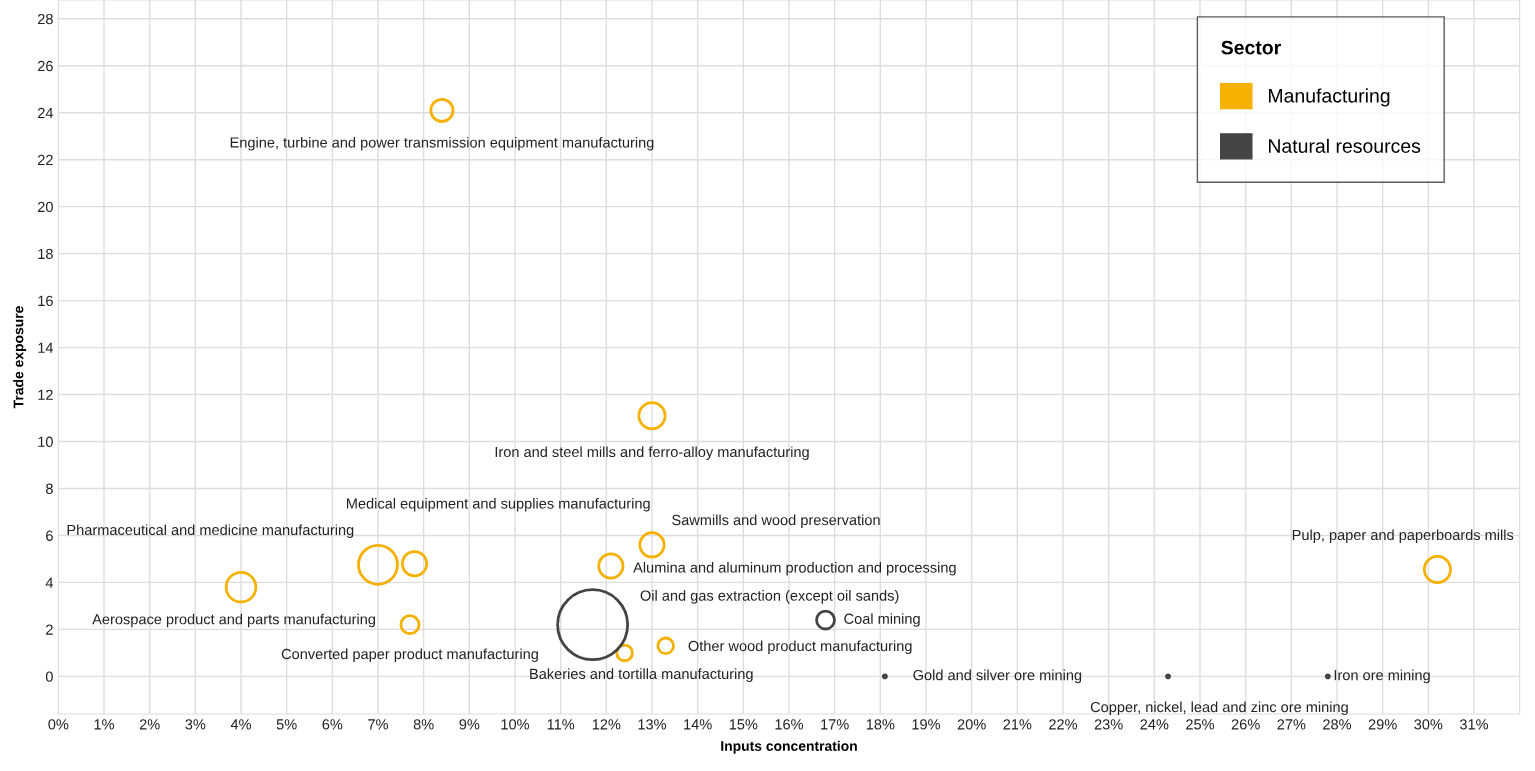  What do you see at coordinates (794, 568) in the screenshot?
I see `annotation: Alumina and aluminum production and processing` at bounding box center [794, 568].